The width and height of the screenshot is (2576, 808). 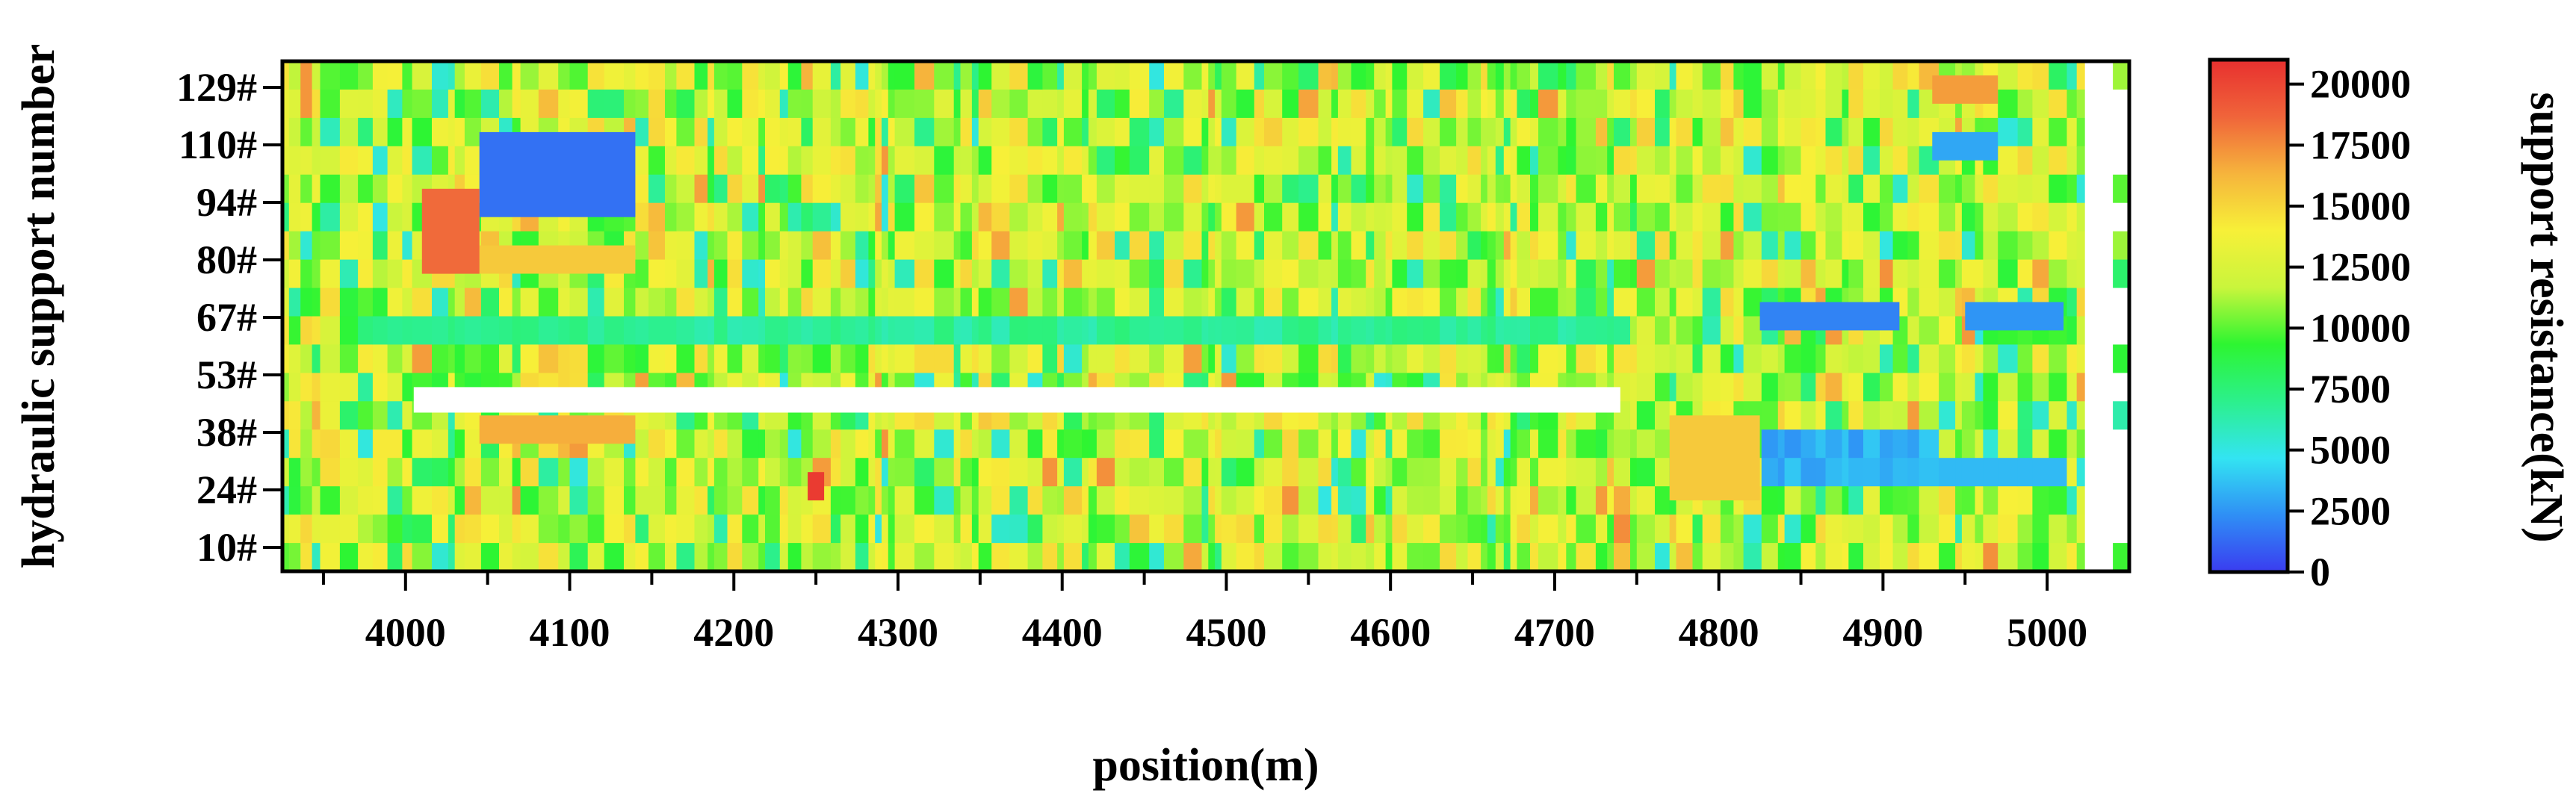 I want to click on heat-band, so click(x=816, y=487).